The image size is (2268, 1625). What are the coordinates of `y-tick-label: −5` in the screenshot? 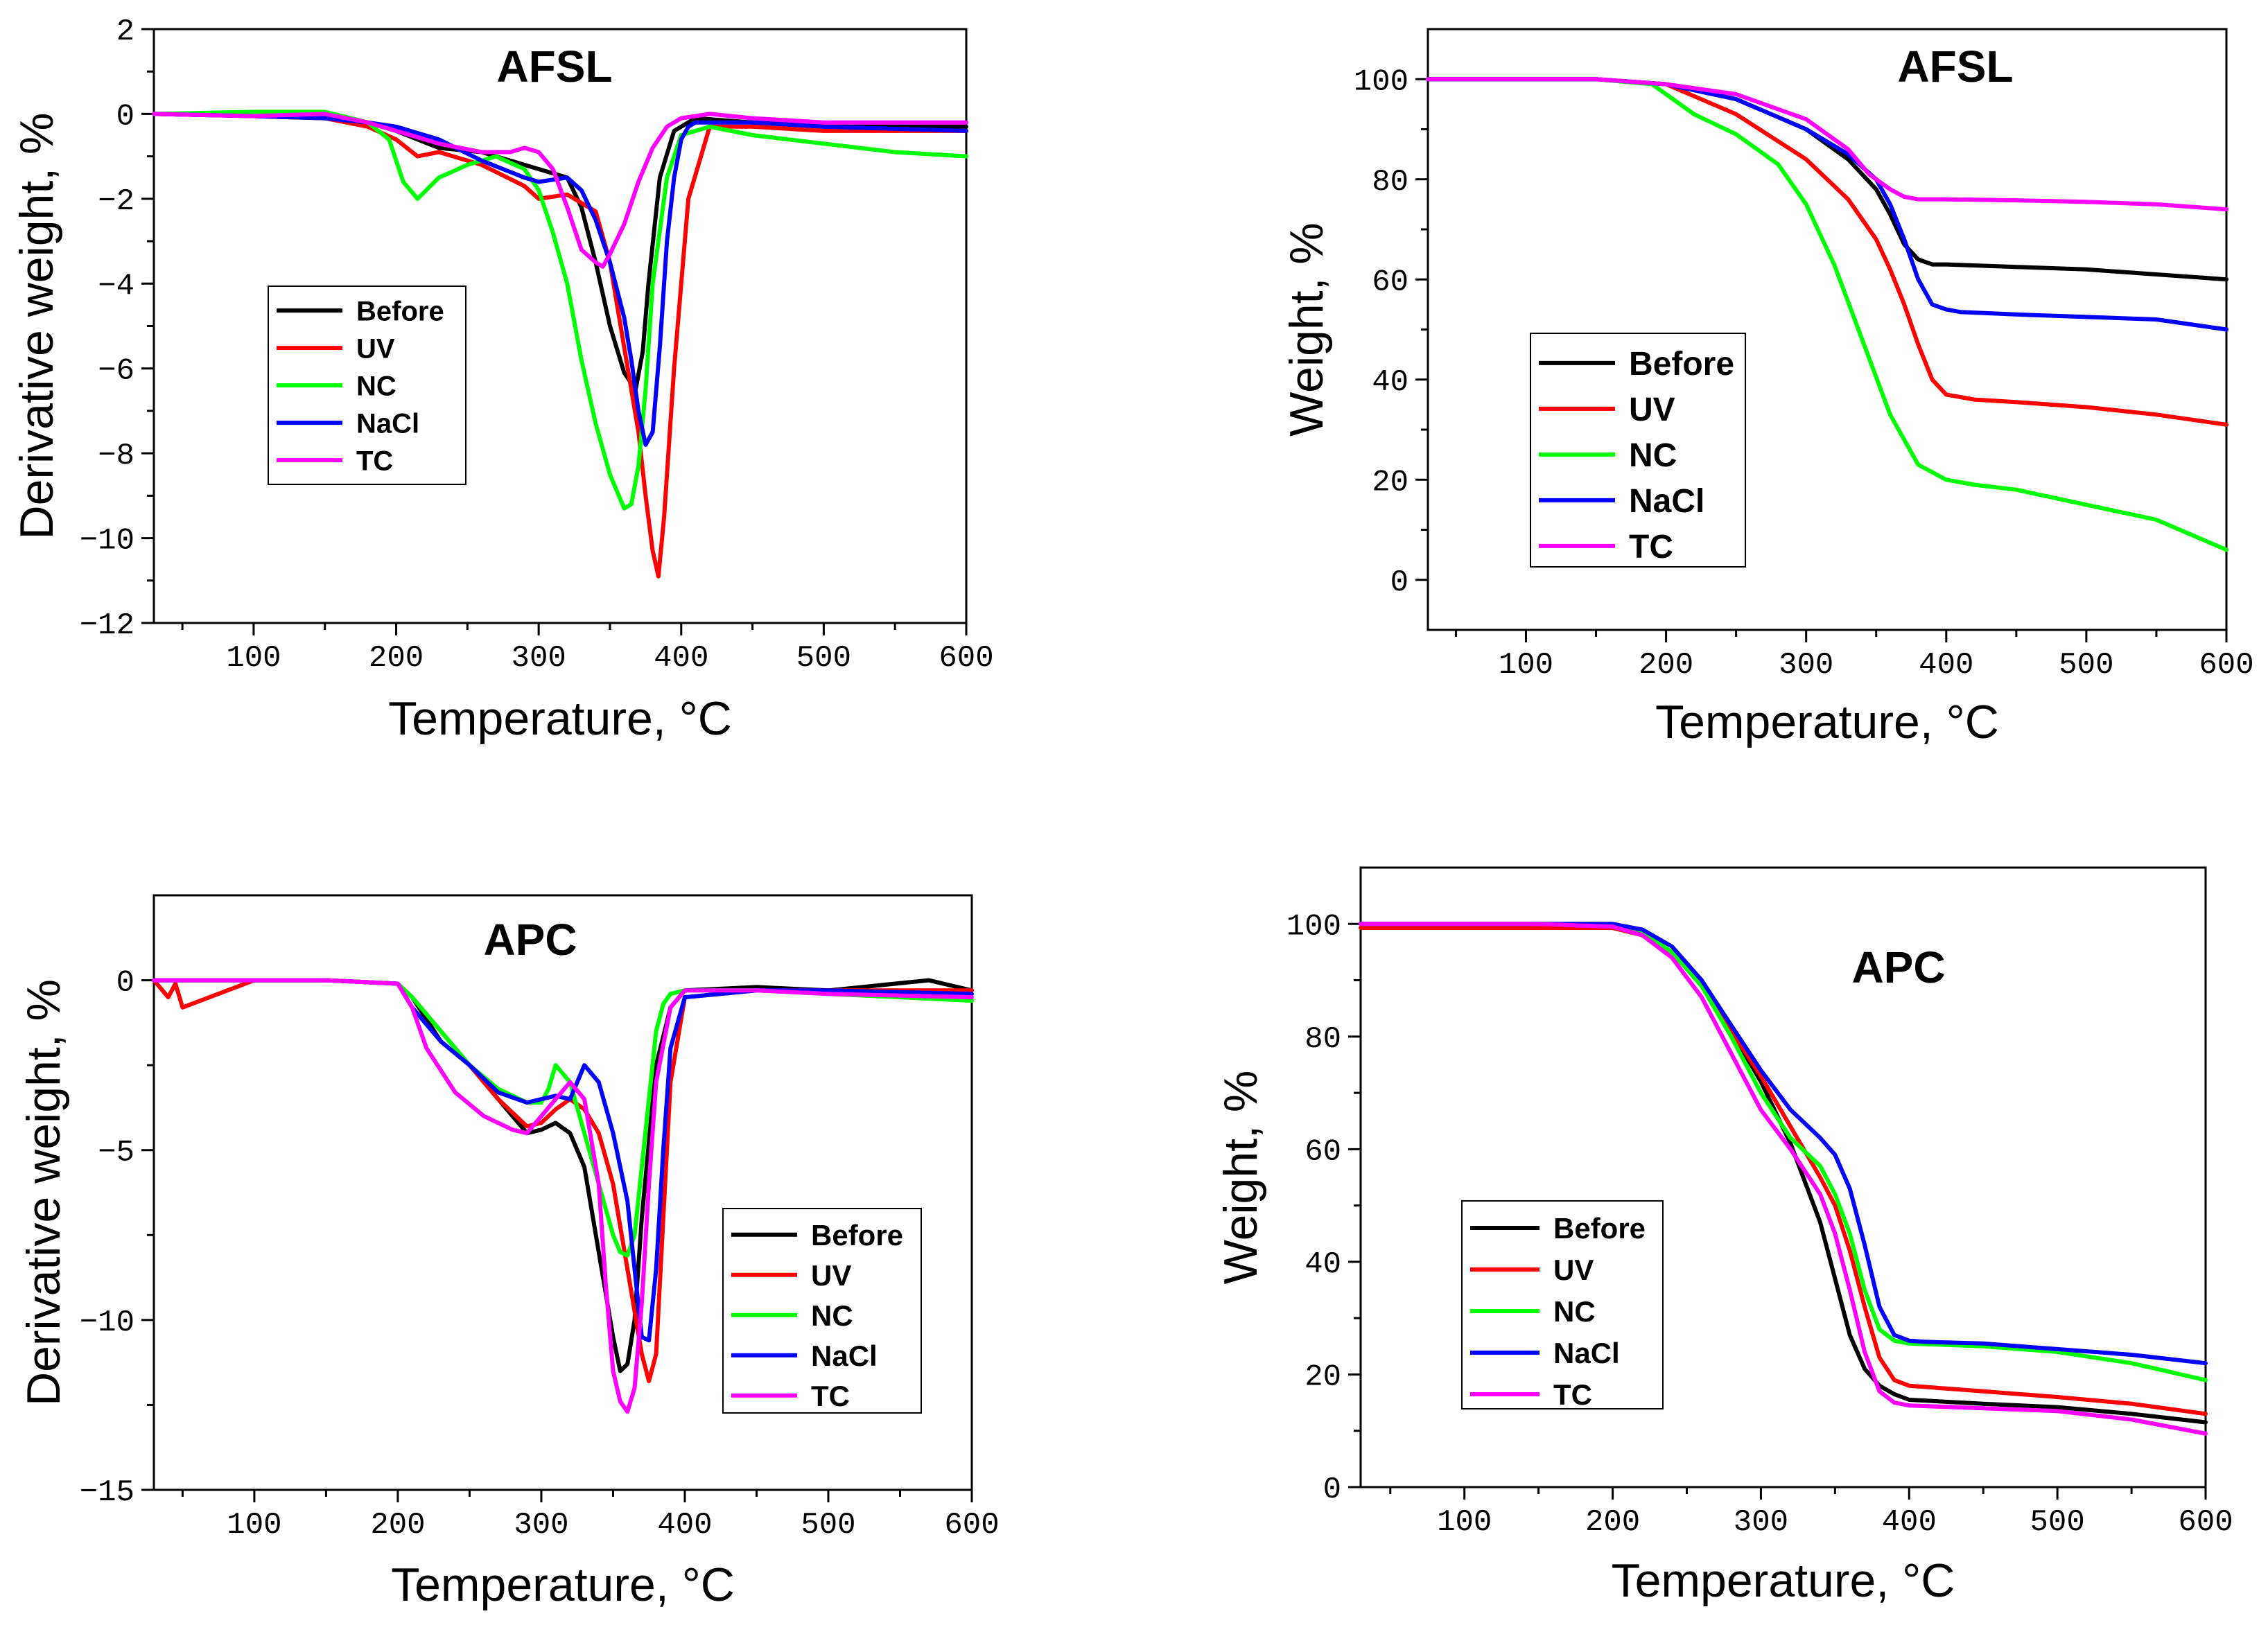 It's located at (116, 1153).